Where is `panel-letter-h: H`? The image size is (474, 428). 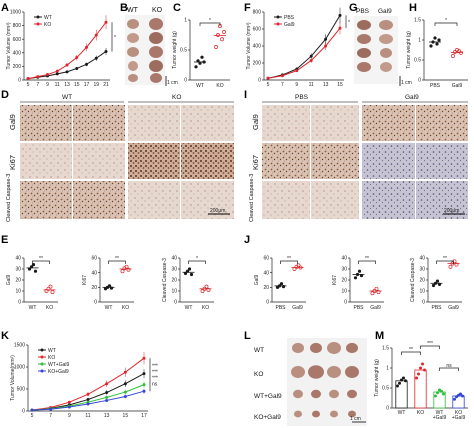
panel-letter-h: H is located at coordinates (413, 8).